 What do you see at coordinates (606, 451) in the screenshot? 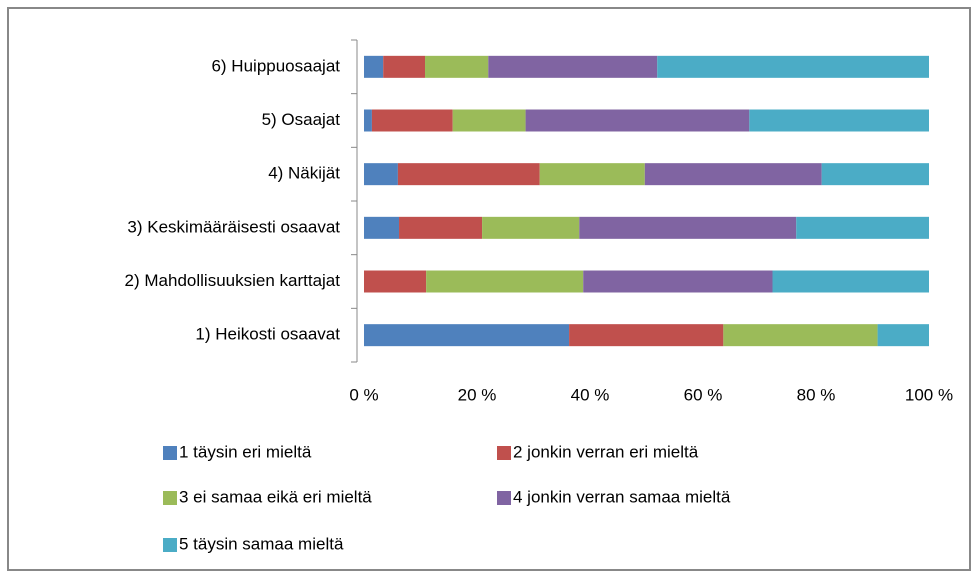
I see `legend-label: 2 jonkin verran eri mieltä` at bounding box center [606, 451].